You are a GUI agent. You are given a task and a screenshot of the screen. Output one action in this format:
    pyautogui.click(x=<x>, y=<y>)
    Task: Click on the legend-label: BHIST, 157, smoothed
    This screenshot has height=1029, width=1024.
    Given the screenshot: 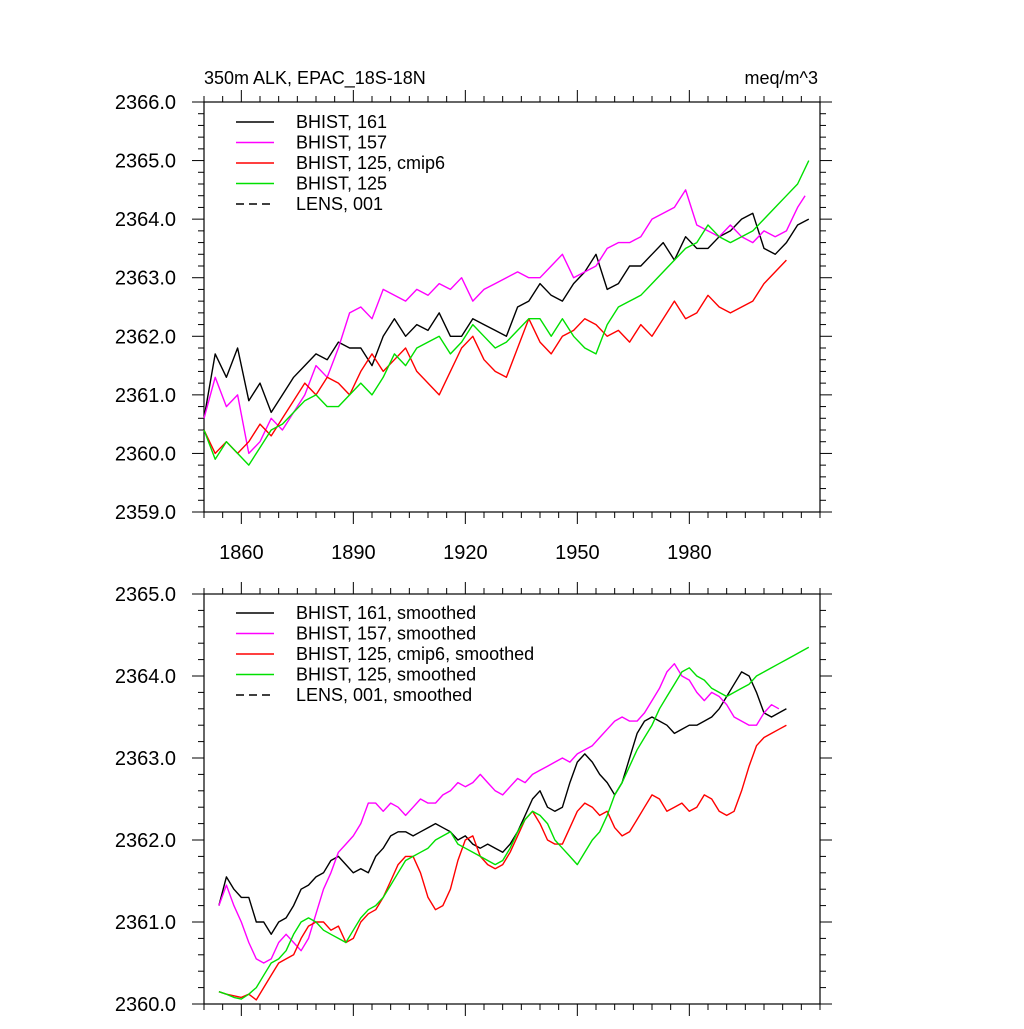 What is the action you would take?
    pyautogui.click(x=386, y=634)
    